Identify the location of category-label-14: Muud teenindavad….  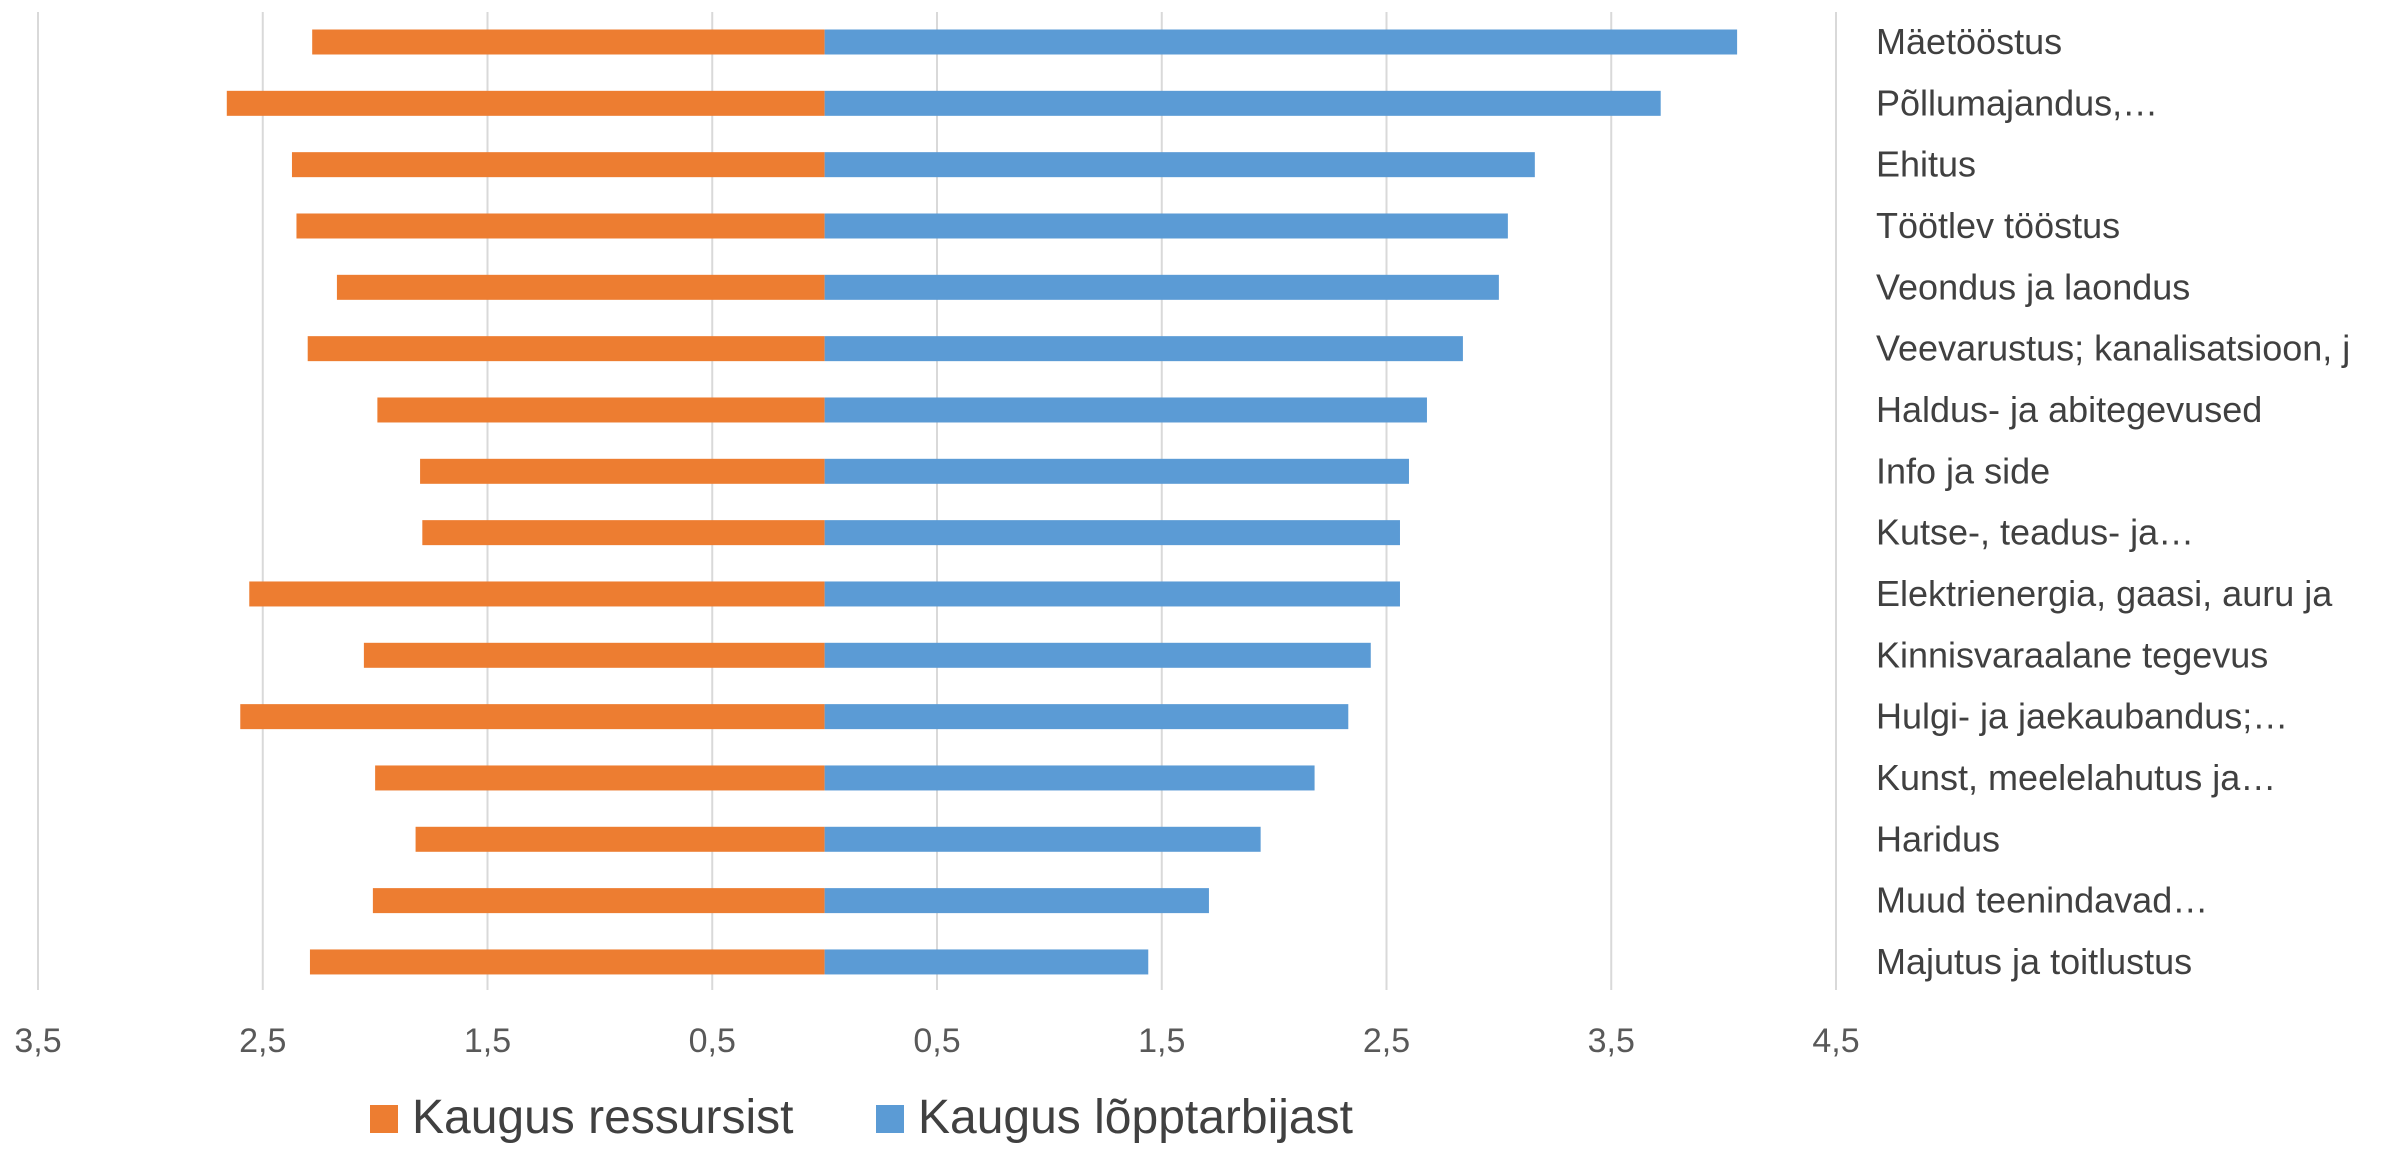
(2042, 900).